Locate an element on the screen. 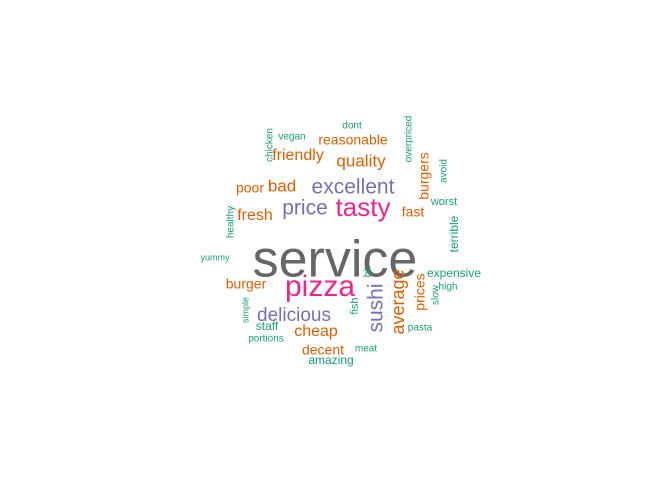 This screenshot has width=672, height=480. word-fish: fish is located at coordinates (355, 305).